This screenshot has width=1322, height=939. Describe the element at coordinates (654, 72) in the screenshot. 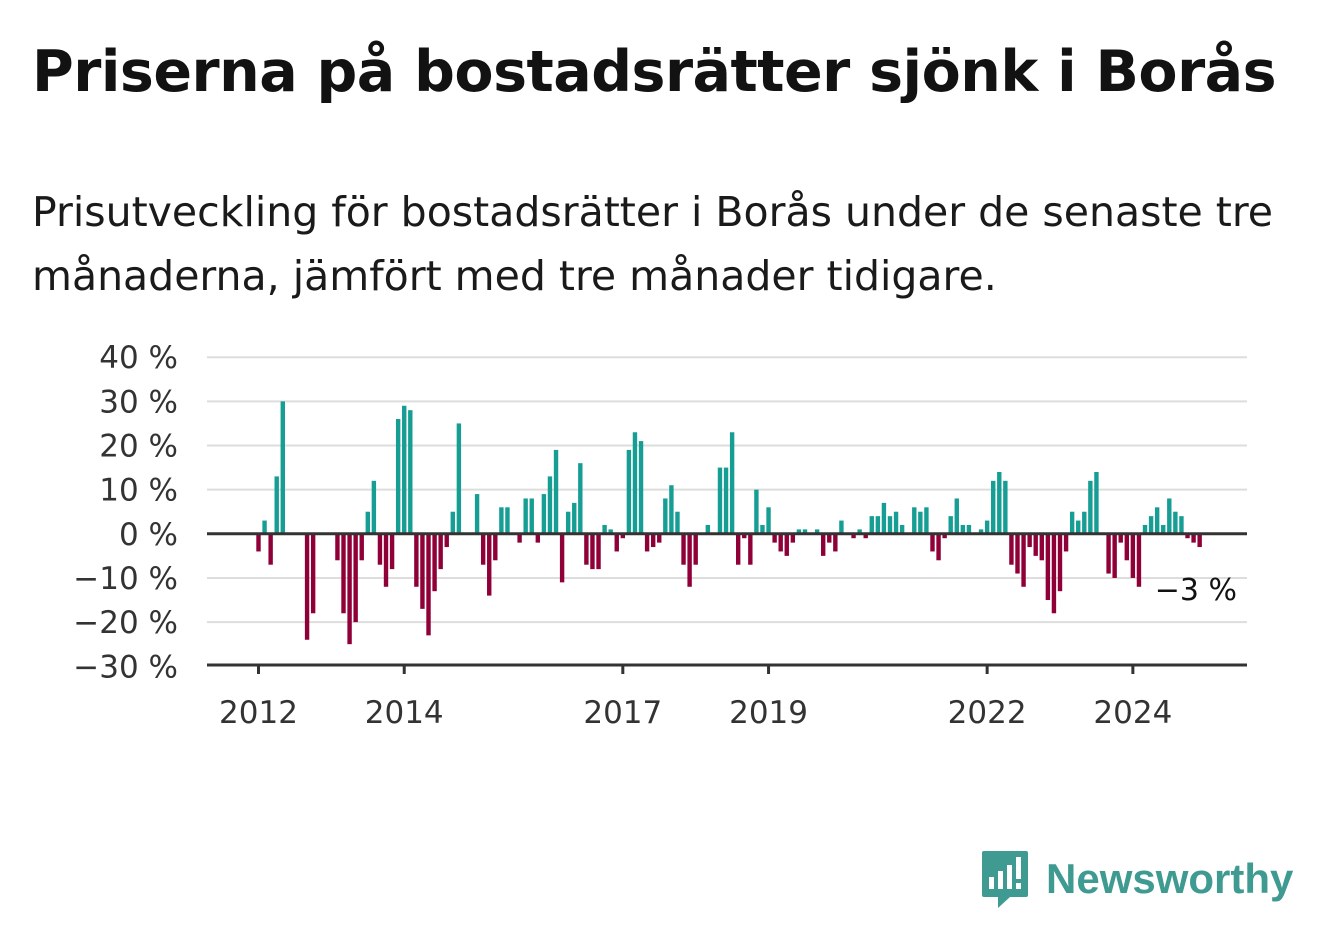

I see `page-title: Priserna på bostadsrätter sjönk i Borås` at that location.